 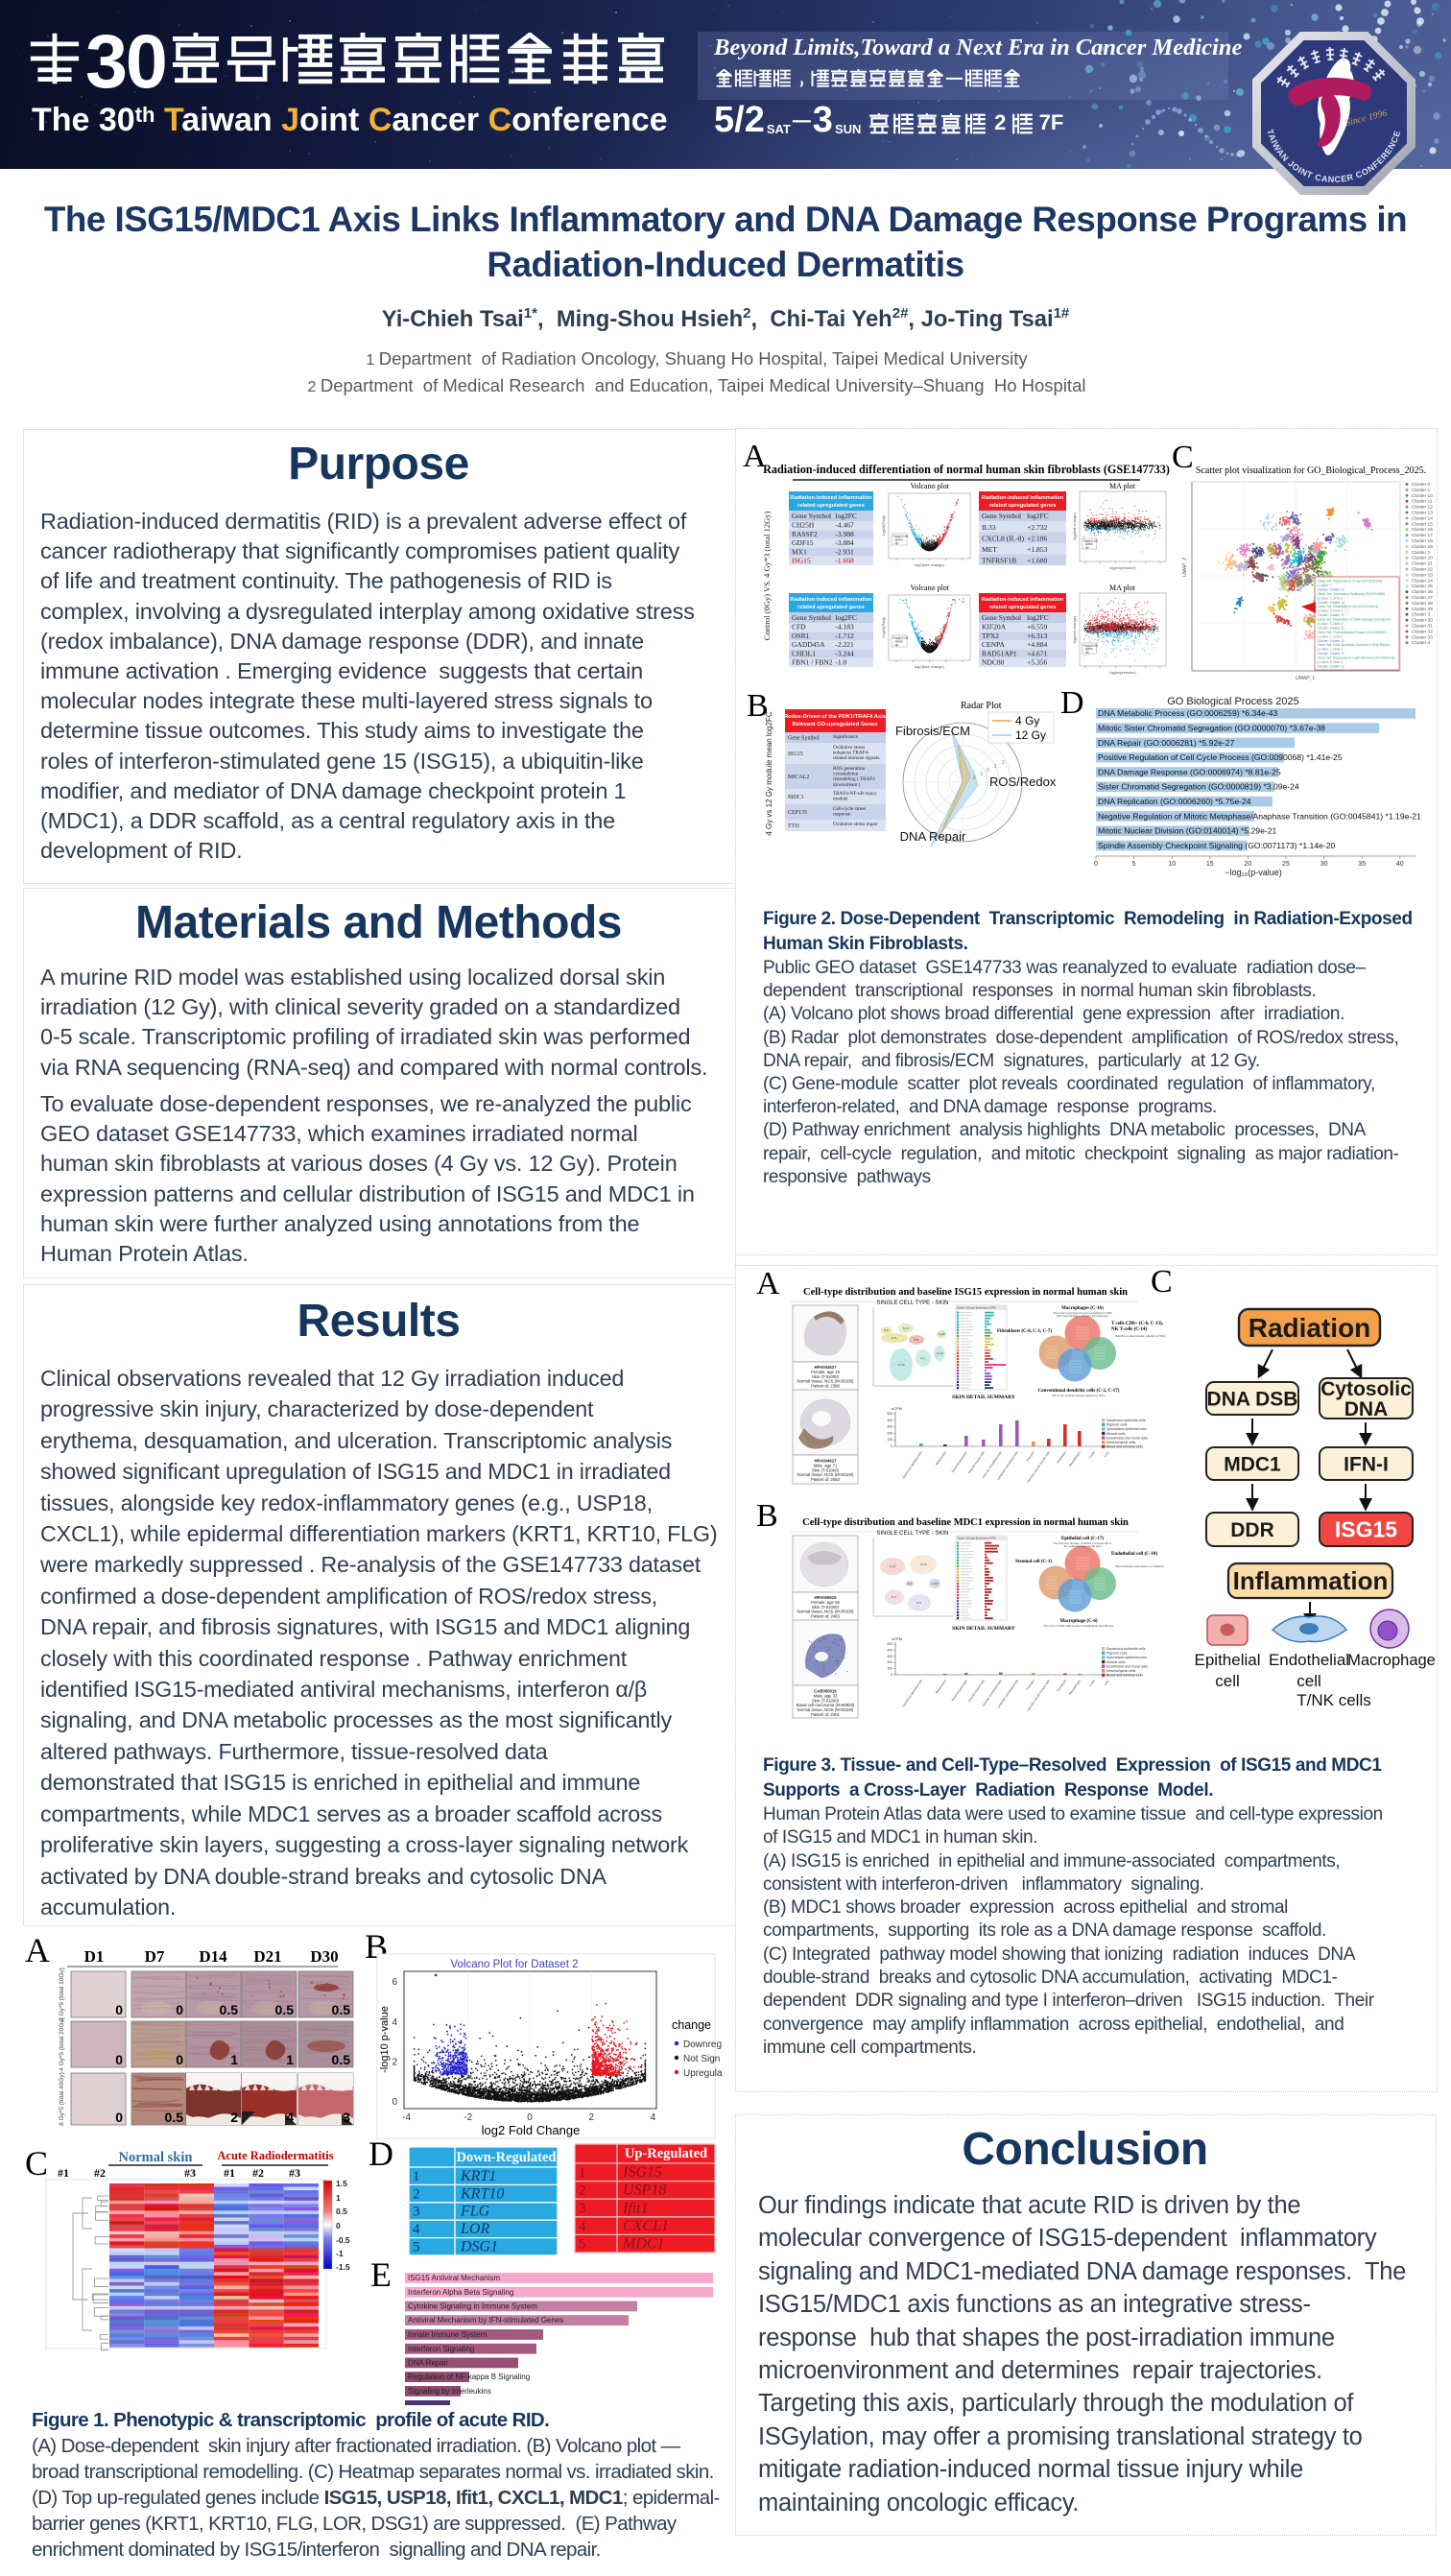 What do you see at coordinates (469, 2377) in the screenshot?
I see `svg-text:Regulation of NF-kappa B Signa: Regulation of NF-kappa B Signaling` at bounding box center [469, 2377].